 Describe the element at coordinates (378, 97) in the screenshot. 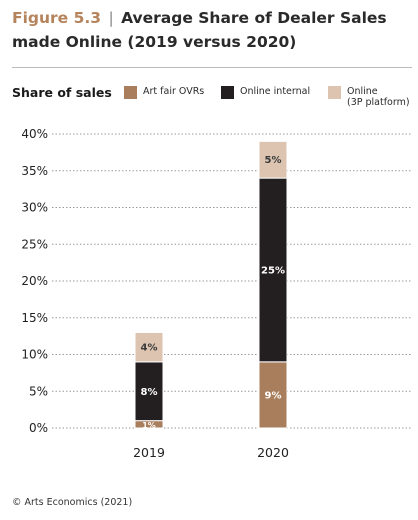

I see `legend-label-online-3p-platform: Online (3P platform)` at that location.